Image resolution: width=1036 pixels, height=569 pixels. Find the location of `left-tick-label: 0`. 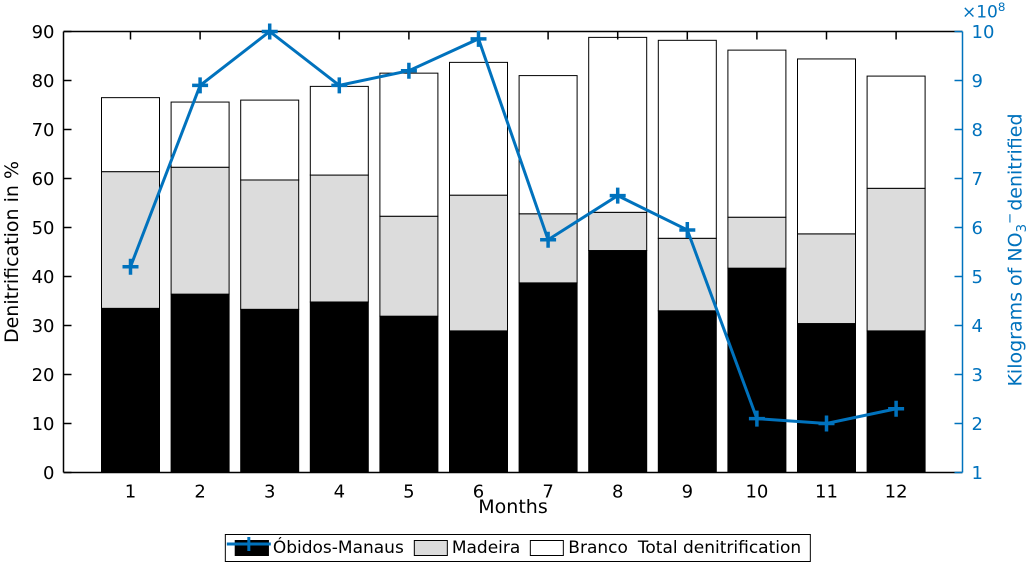

left-tick-label: 0 is located at coordinates (48, 473).